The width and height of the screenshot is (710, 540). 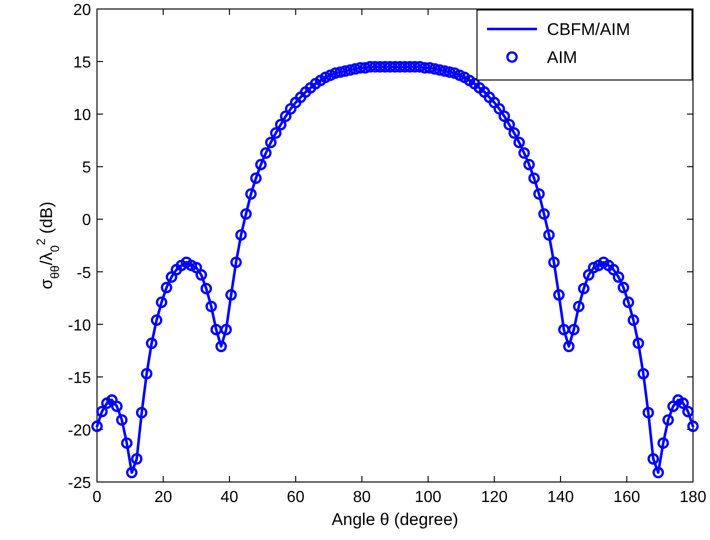 I want to click on y-tick-label: -20, so click(x=80, y=431).